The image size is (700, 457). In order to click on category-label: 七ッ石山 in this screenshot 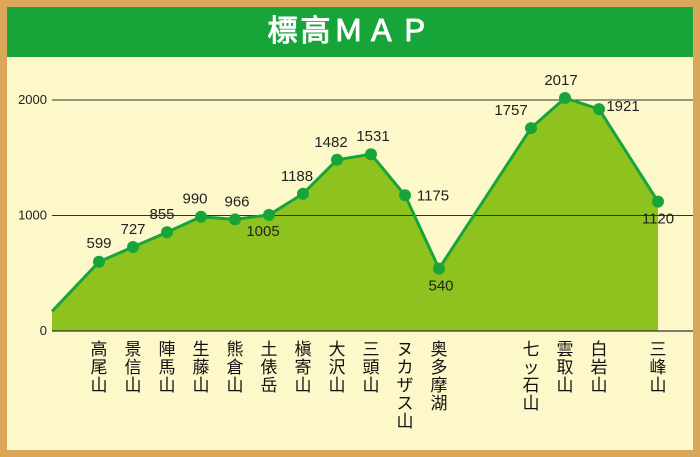, I will do `click(531, 377)`.